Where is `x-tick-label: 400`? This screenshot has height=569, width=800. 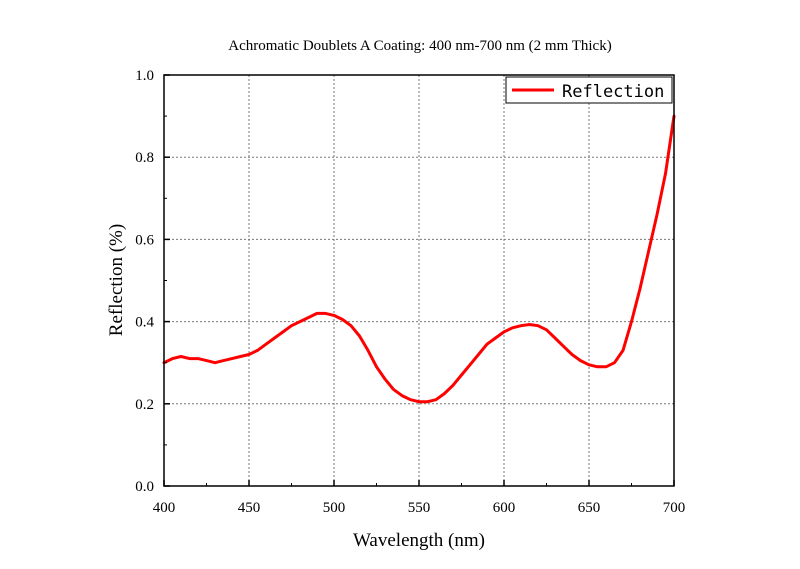 x-tick-label: 400 is located at coordinates (164, 508).